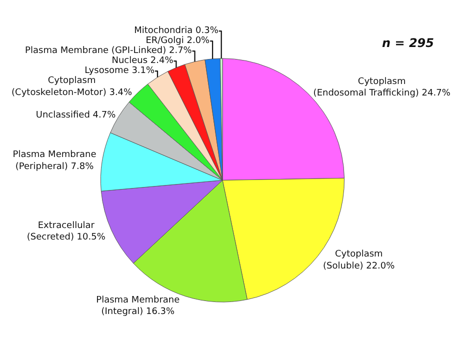 The height and width of the screenshot is (343, 456). I want to click on slice-label: Plasma Membrane (Peripheral) 7.8%, so click(54, 161).